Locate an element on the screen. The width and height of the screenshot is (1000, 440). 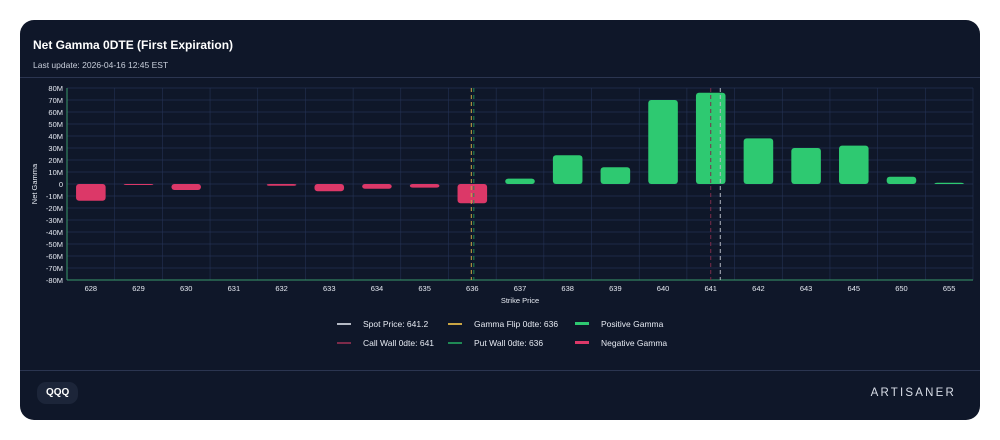
legend-swatch-gamma-flip is located at coordinates (455, 324).